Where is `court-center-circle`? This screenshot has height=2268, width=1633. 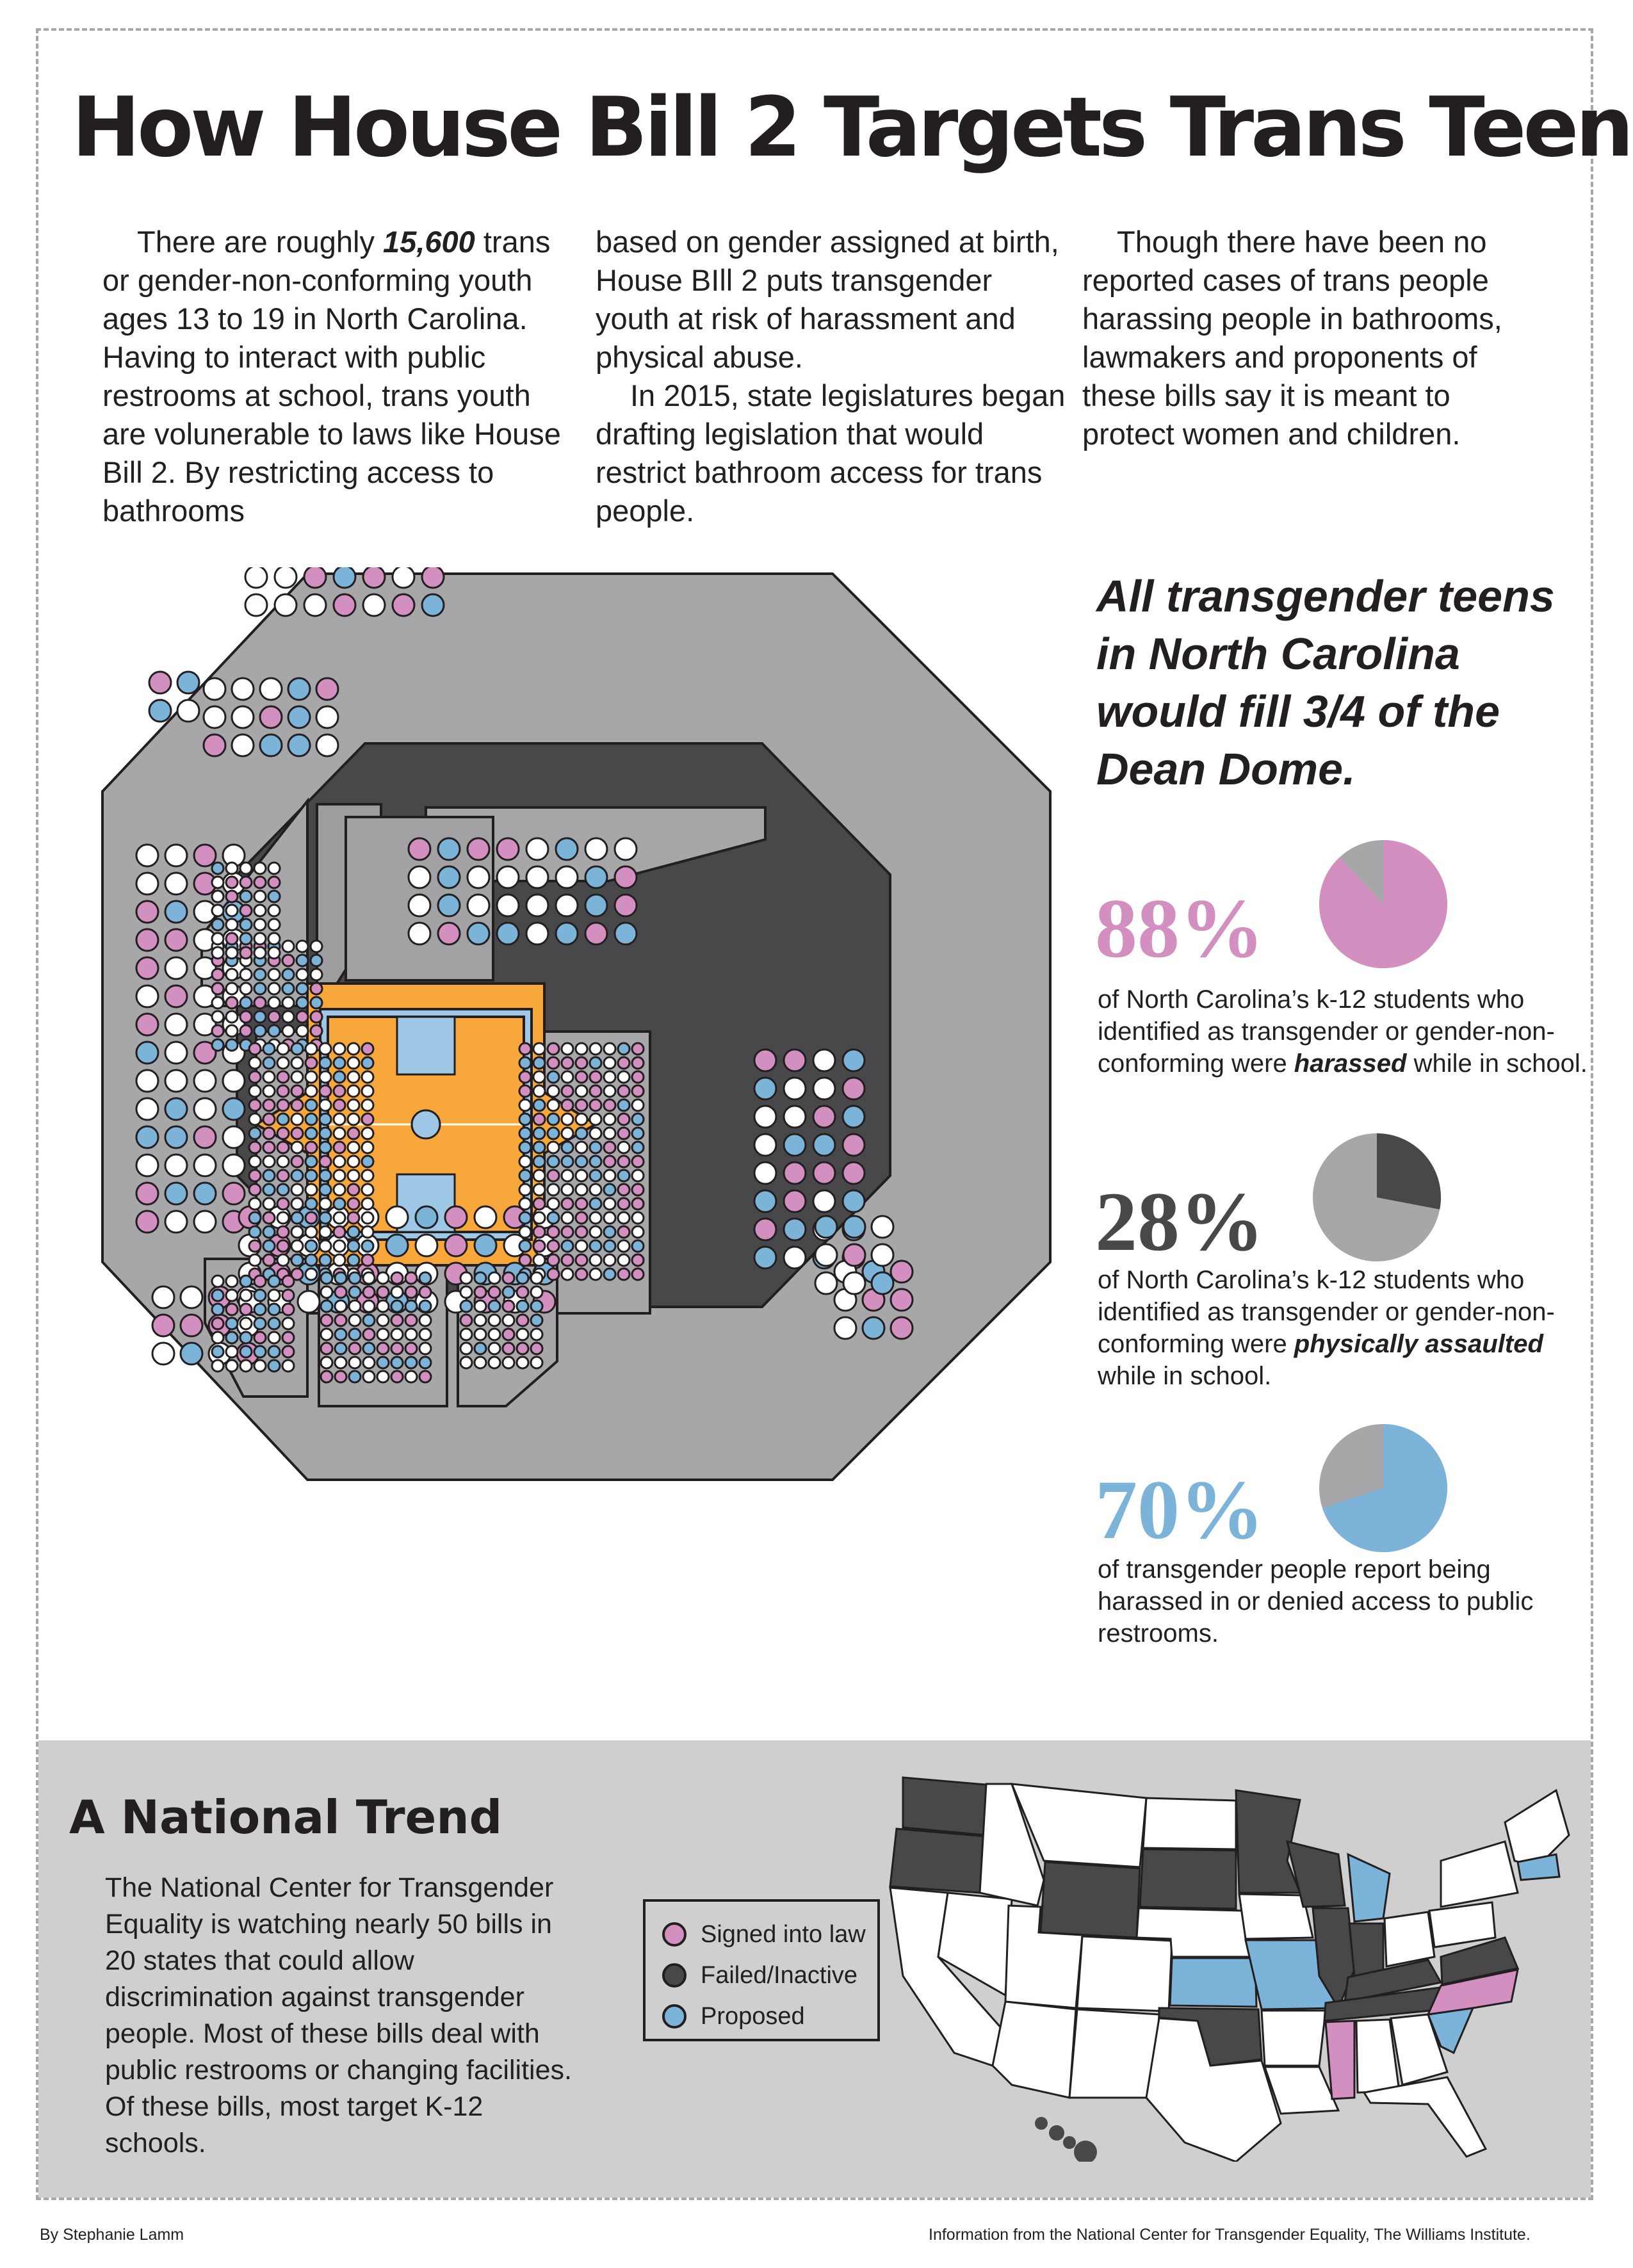
court-center-circle is located at coordinates (425, 1124).